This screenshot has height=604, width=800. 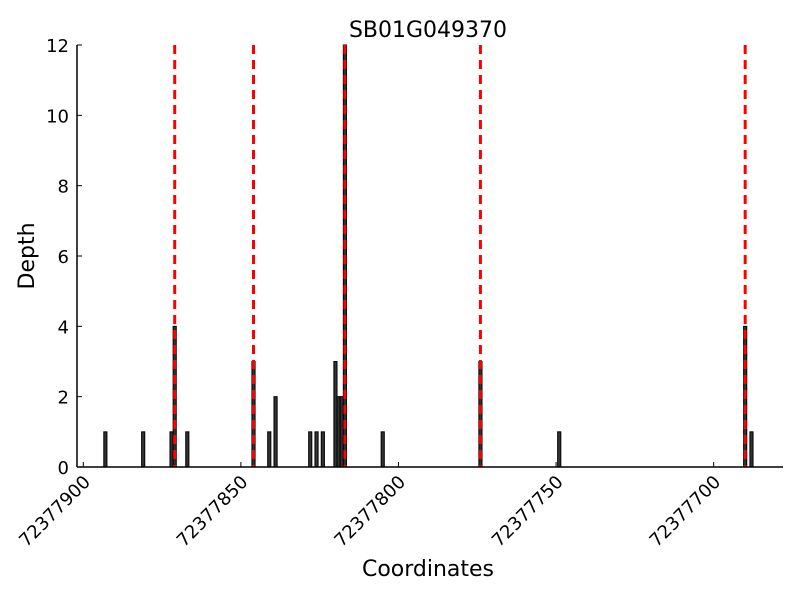 I want to click on x-tick-label: 72377700, so click(x=686, y=512).